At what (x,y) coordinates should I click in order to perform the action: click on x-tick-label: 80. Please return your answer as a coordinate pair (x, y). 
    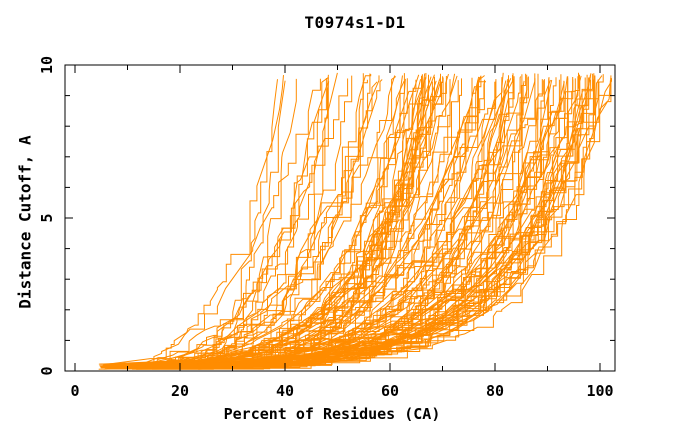
    Looking at the image, I should click on (495, 391).